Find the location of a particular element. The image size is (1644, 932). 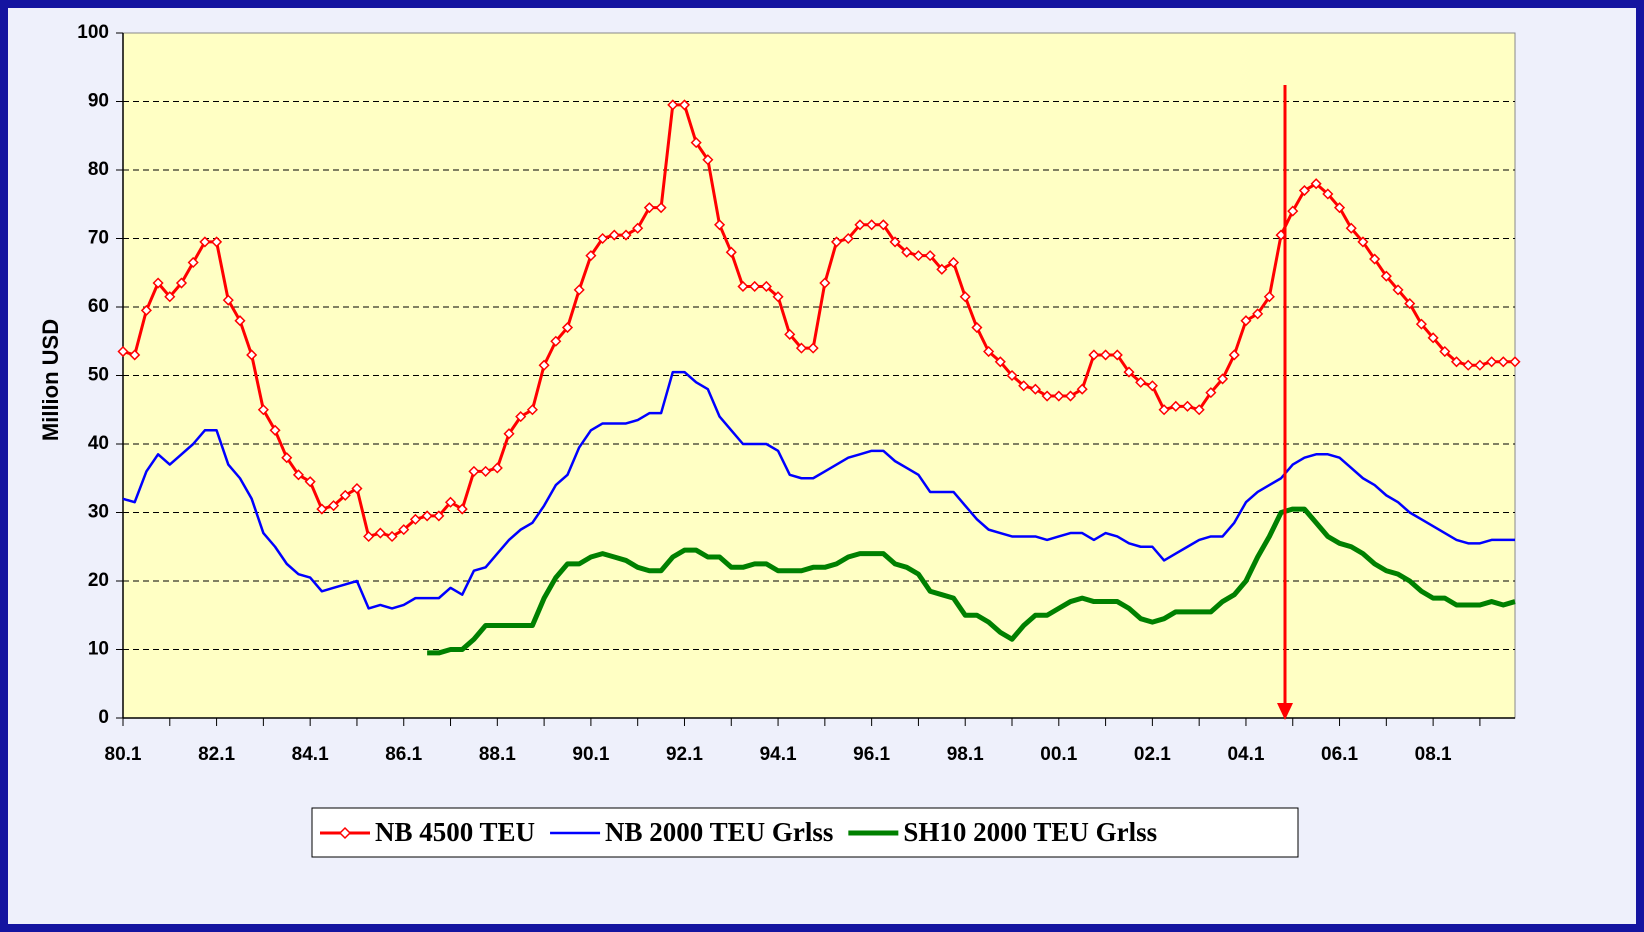

legend-label: SH10 2000 TEU Grlss is located at coordinates (1030, 832).